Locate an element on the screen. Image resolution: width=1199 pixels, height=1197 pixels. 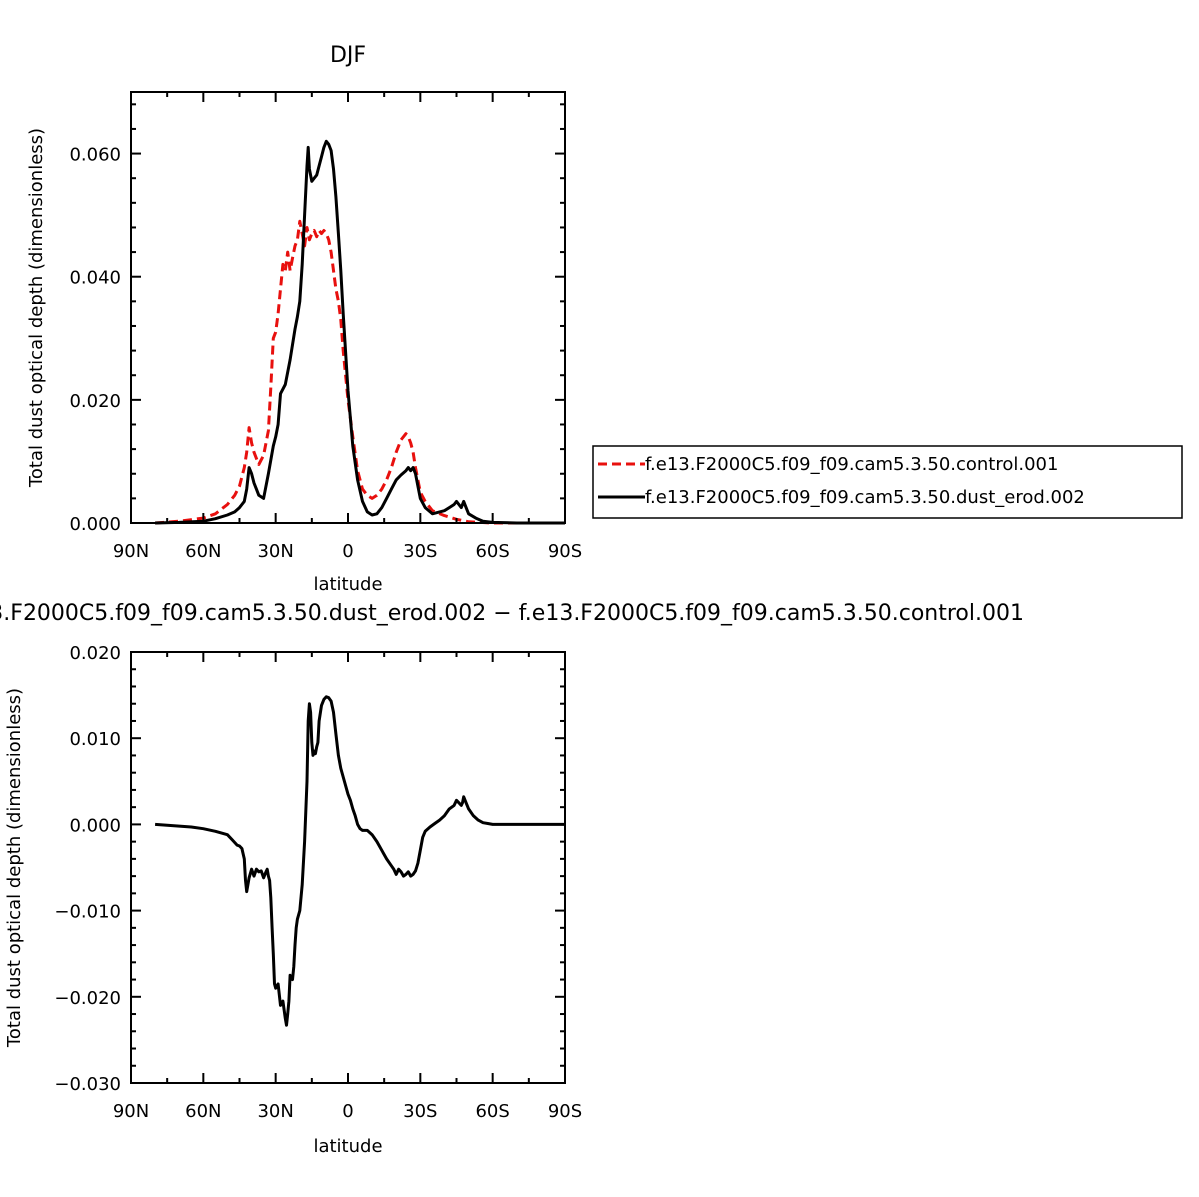
legend-box is located at coordinates (887, 482).